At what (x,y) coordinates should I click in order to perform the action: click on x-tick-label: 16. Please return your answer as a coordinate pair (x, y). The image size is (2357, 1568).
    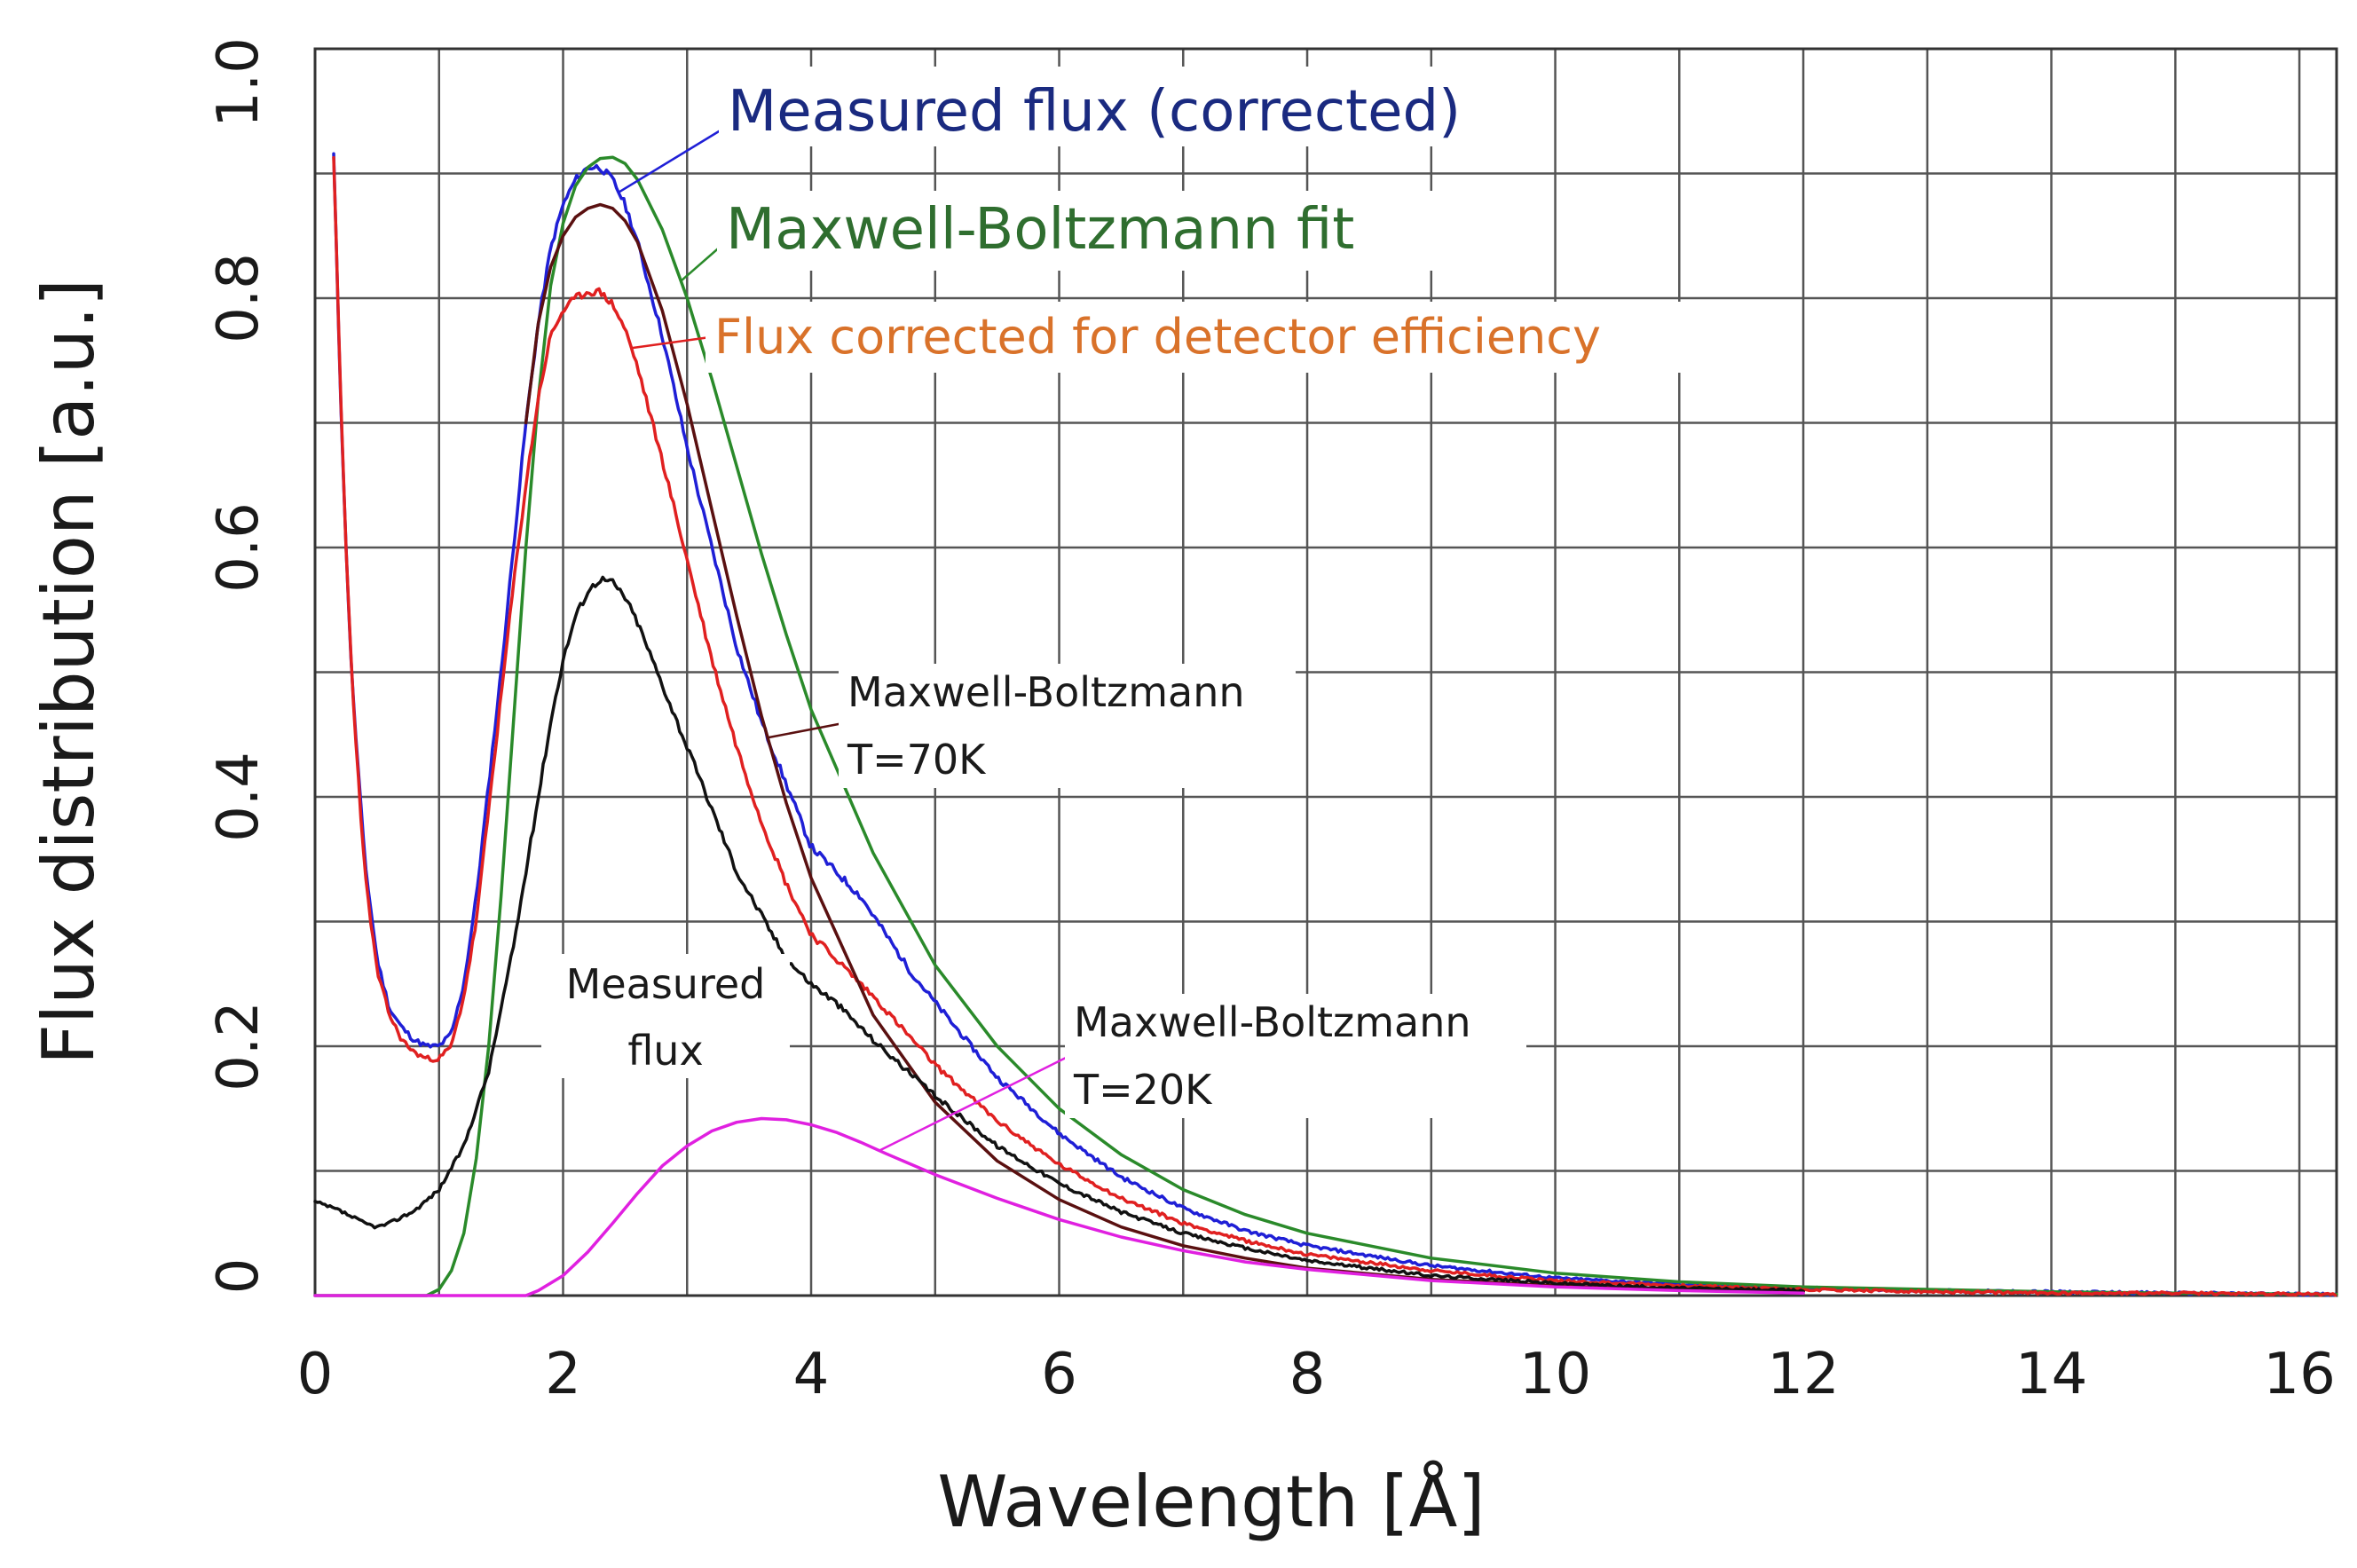
    Looking at the image, I should click on (2299, 1374).